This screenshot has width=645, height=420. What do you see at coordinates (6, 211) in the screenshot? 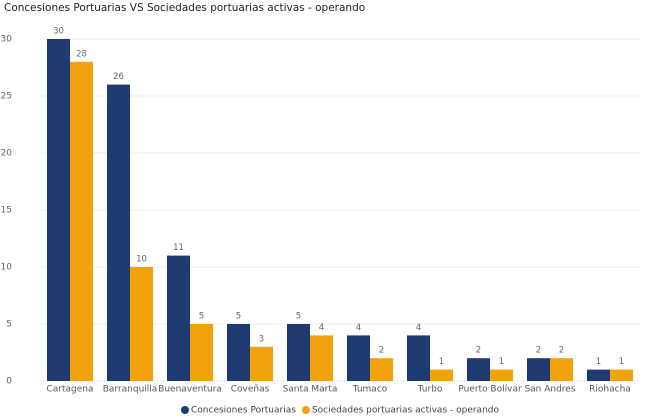
I see `y-tick-label: 15` at bounding box center [6, 211].